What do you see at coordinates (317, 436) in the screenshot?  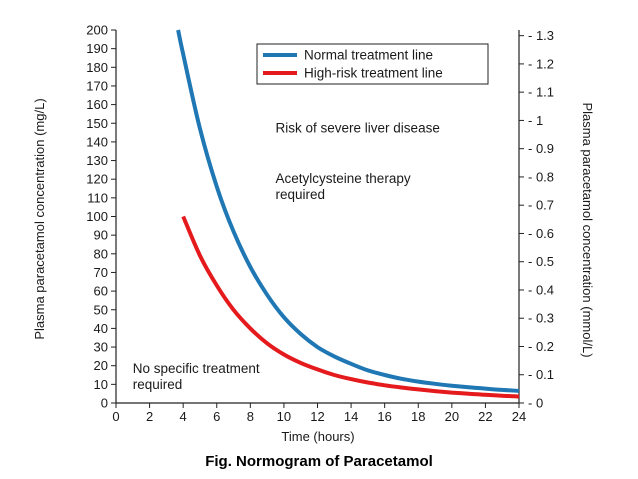 I see `x-axis-title: Time (hours)` at bounding box center [317, 436].